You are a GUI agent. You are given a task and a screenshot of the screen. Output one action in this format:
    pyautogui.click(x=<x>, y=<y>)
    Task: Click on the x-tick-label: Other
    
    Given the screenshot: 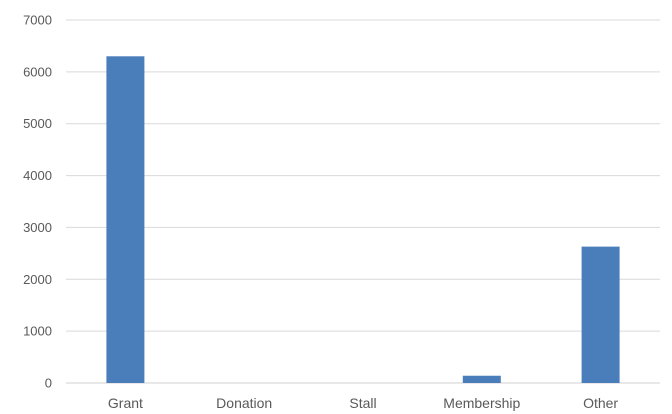 What is the action you would take?
    pyautogui.click(x=600, y=403)
    